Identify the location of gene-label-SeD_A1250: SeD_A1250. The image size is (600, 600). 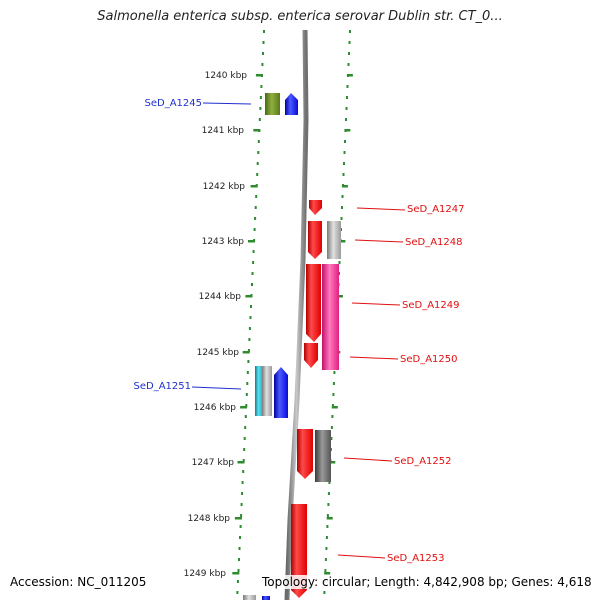
(429, 359).